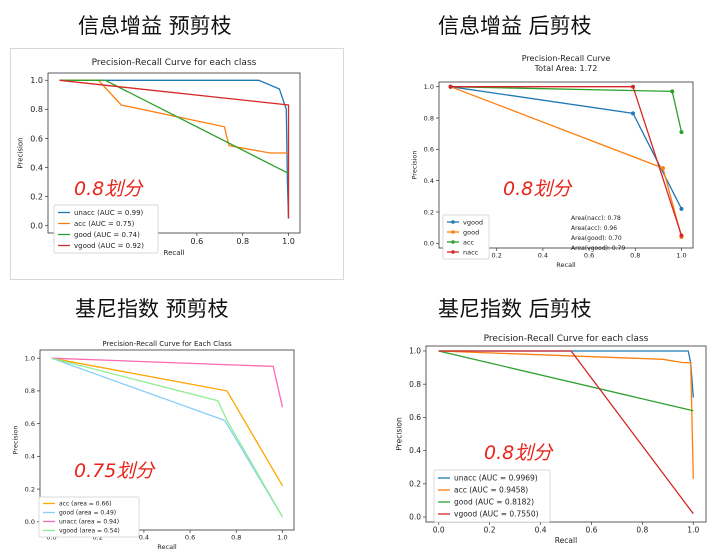  I want to click on chart-title: Precision-Recall Curve for Each Class, so click(167, 344).